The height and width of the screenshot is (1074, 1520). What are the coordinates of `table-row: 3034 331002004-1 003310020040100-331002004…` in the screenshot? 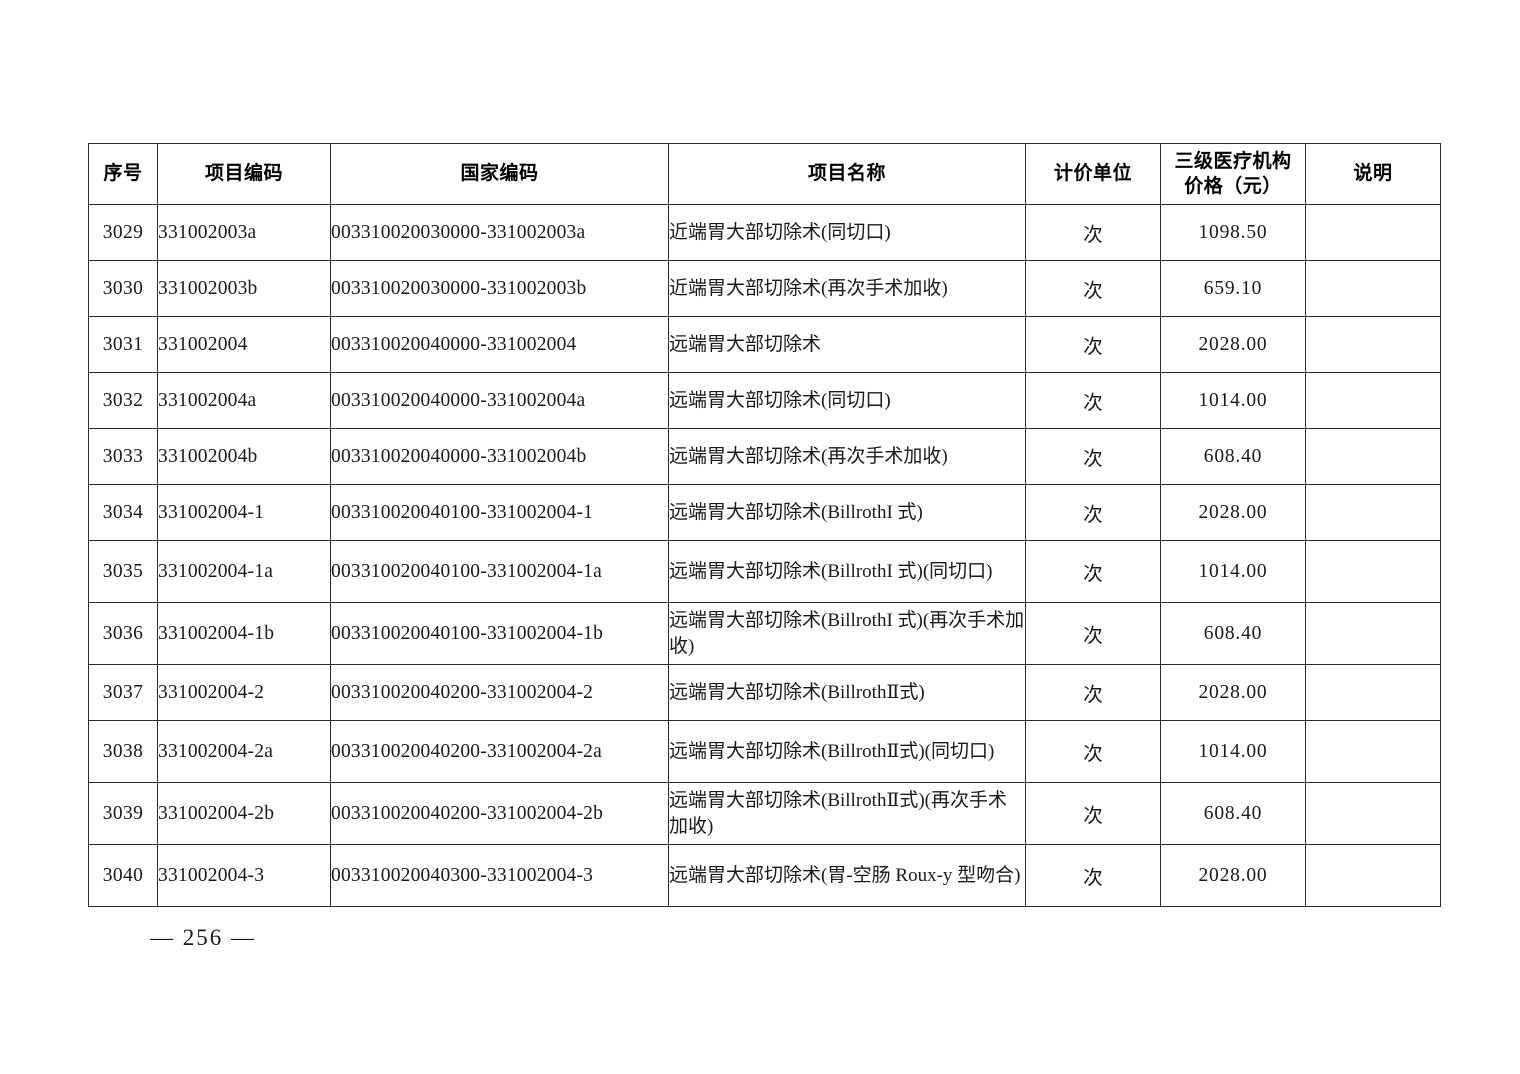 It's located at (764, 512).